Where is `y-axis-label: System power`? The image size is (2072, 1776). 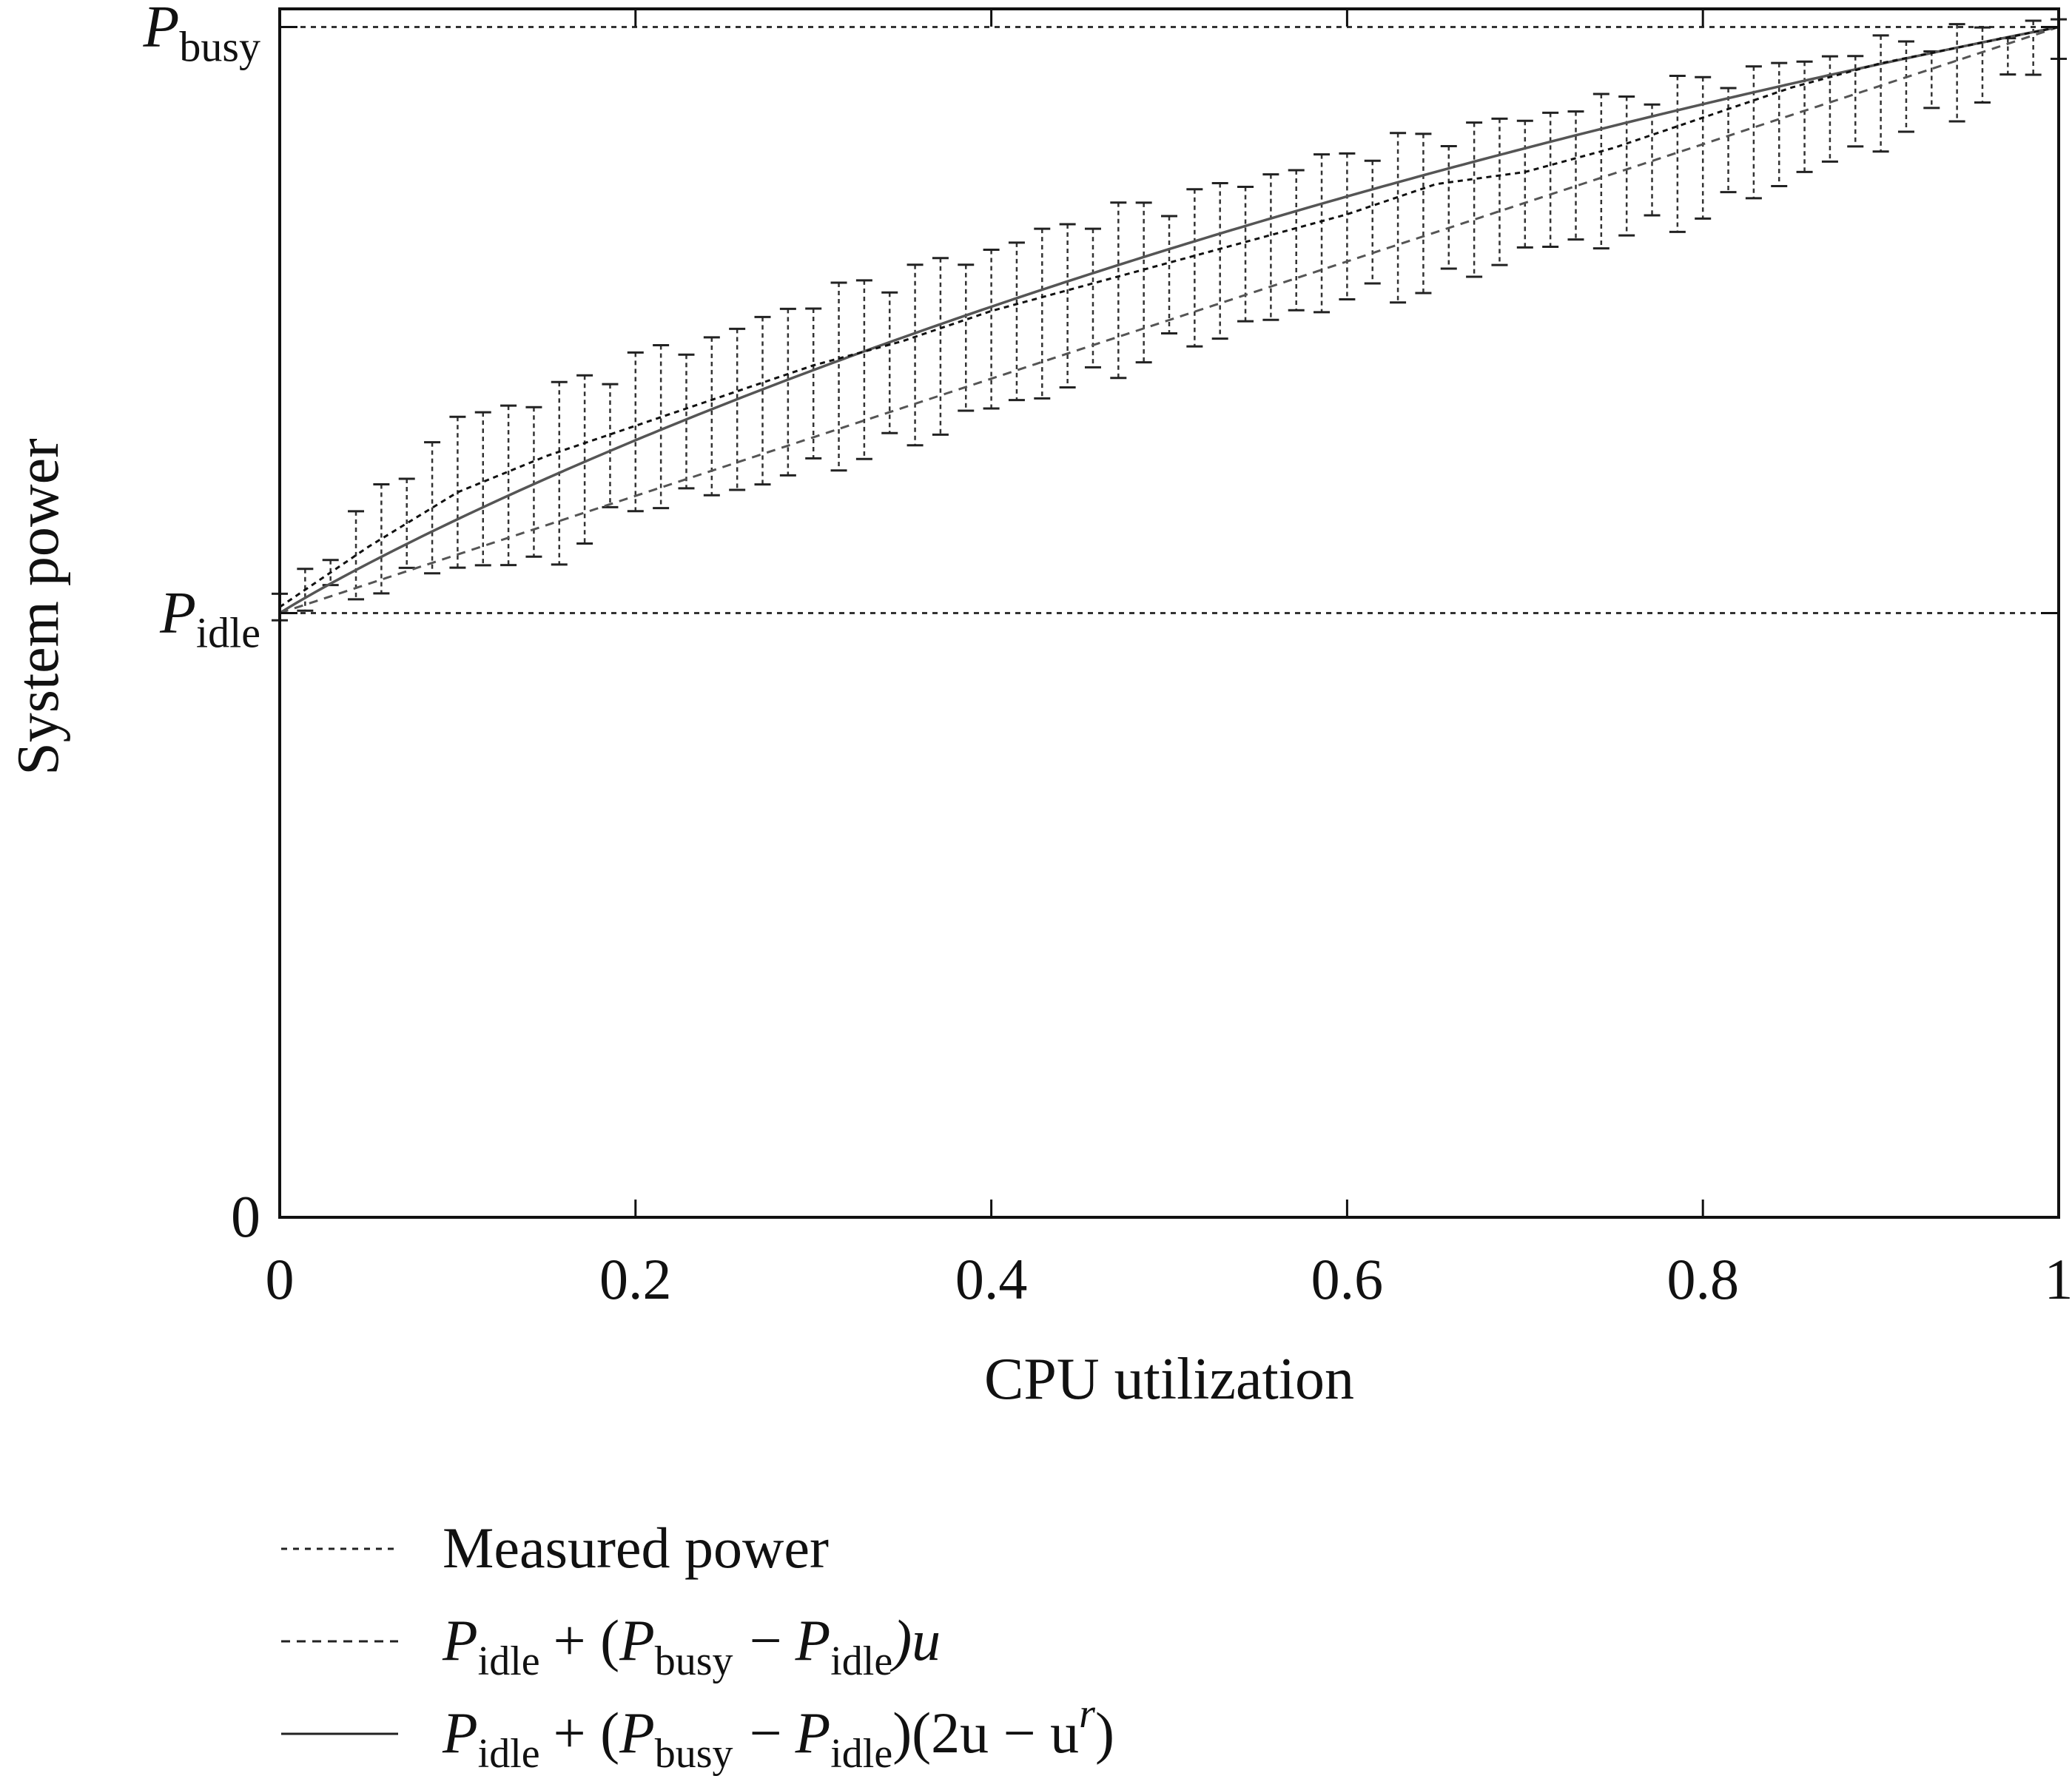 y-axis-label: System power is located at coordinates (38, 607).